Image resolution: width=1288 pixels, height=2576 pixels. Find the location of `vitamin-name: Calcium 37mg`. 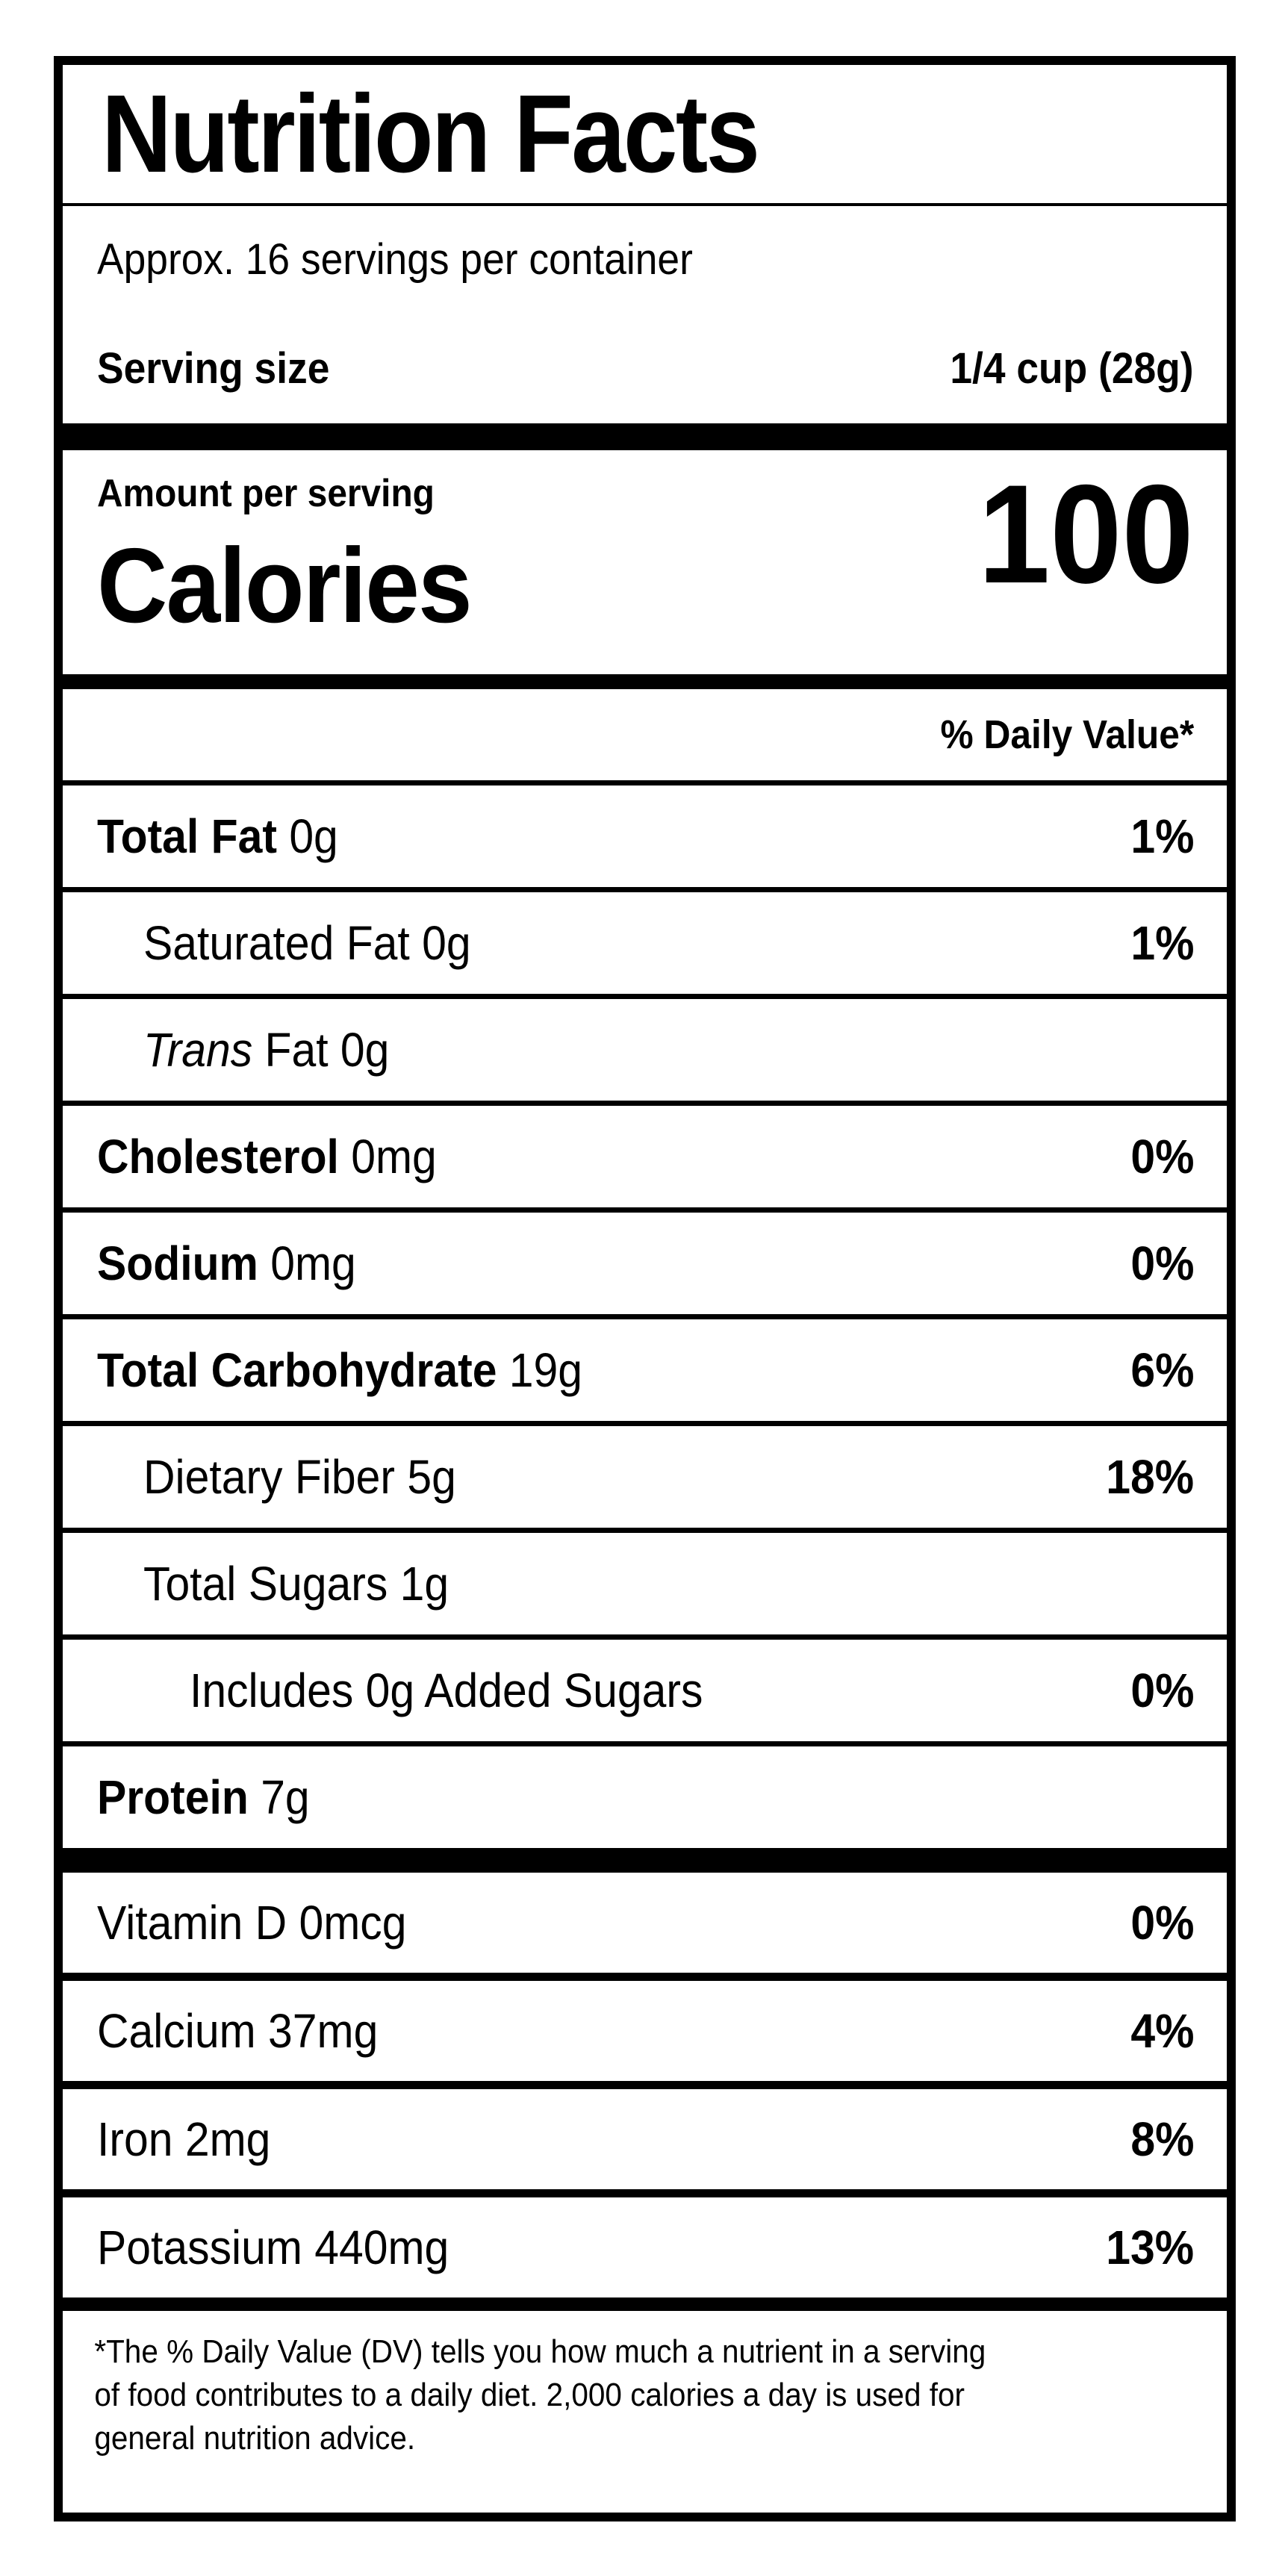

vitamin-name: Calcium 37mg is located at coordinates (238, 2031).